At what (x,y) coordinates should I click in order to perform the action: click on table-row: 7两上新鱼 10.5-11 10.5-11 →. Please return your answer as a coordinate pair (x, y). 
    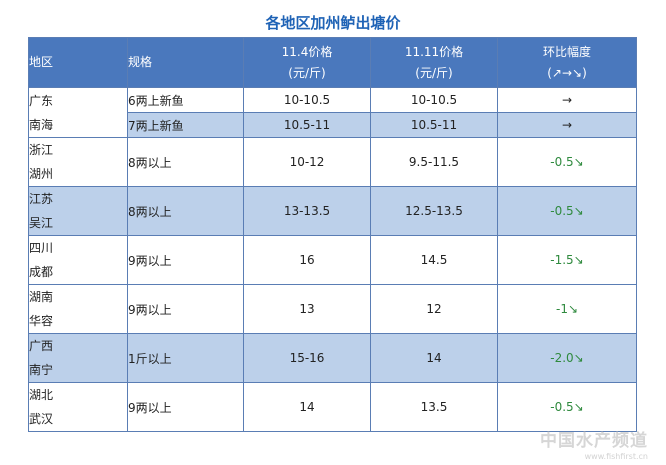
    Looking at the image, I should click on (333, 125).